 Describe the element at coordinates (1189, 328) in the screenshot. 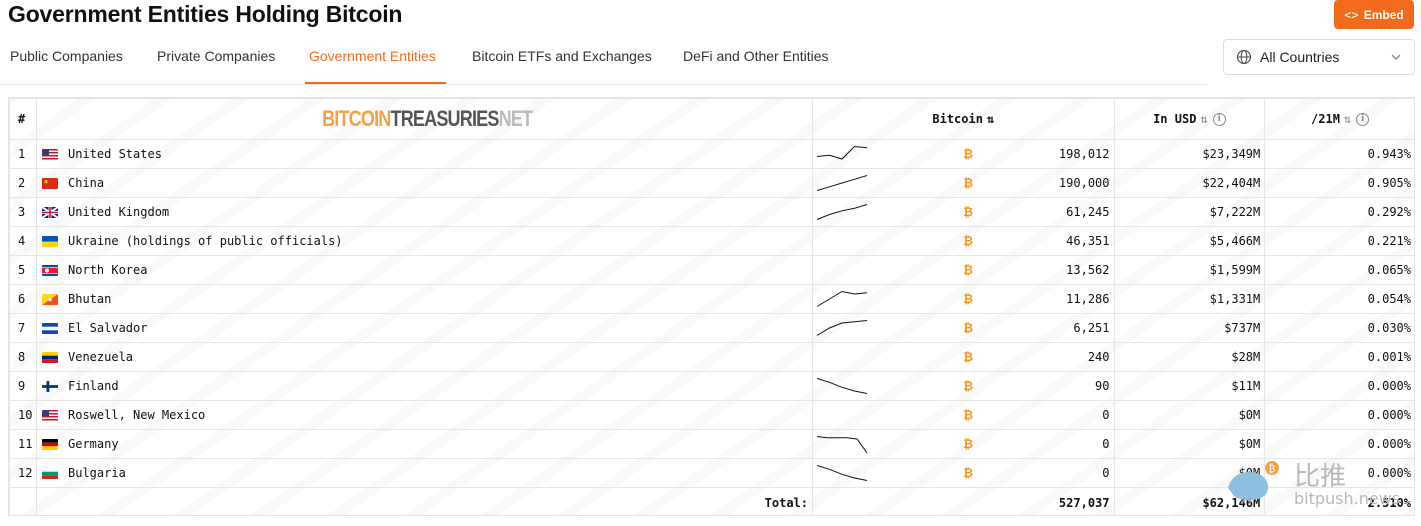

I see `usd-cell: $737M` at that location.